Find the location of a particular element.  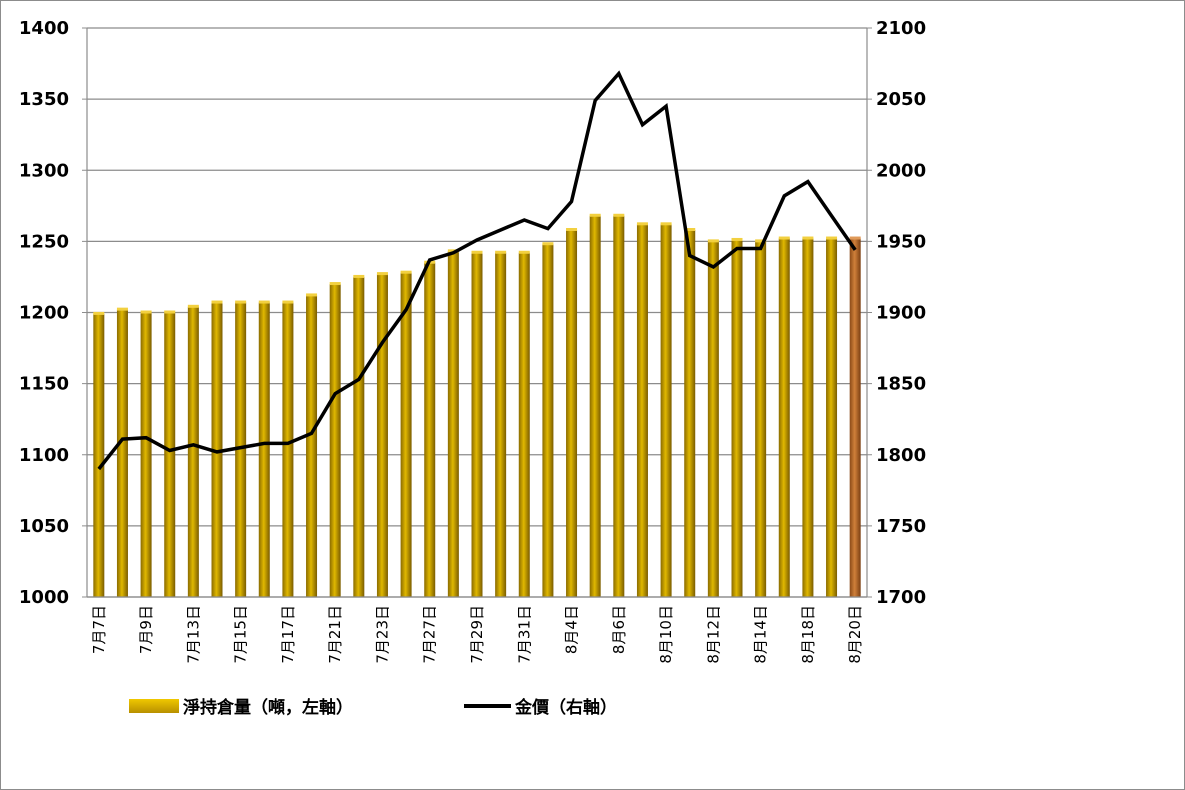

bar-7月16日 is located at coordinates (264, 449).